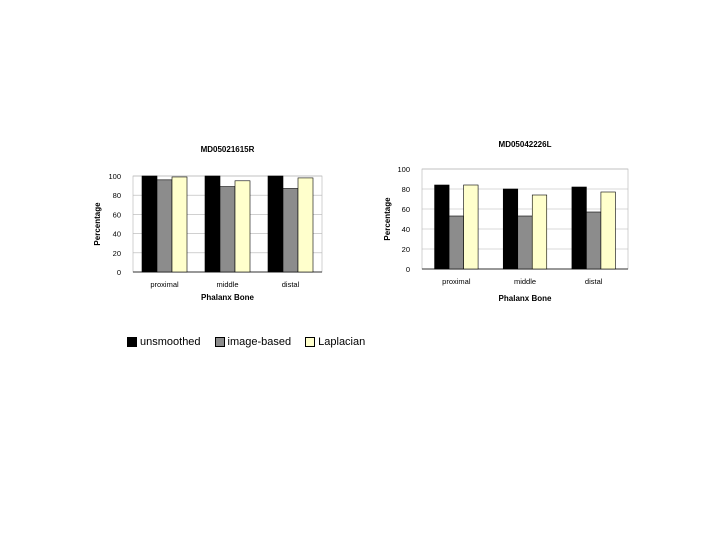  Describe the element at coordinates (539, 232) in the screenshot. I see `chart2-bar-Laplacian-middle` at that location.